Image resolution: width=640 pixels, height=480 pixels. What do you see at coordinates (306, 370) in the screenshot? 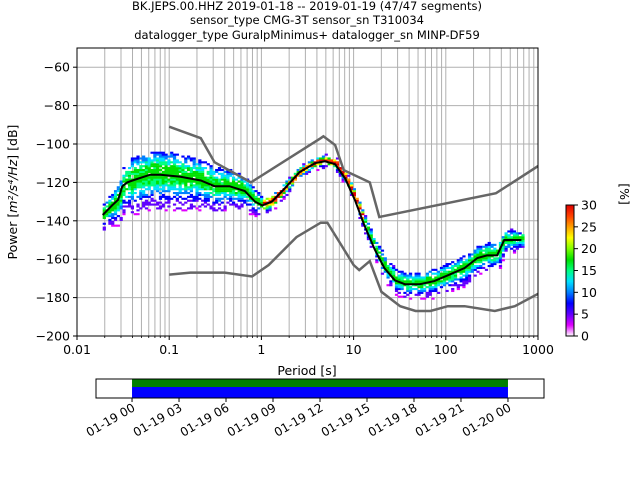
I see `x-axis-label: Period [s]` at bounding box center [306, 370].